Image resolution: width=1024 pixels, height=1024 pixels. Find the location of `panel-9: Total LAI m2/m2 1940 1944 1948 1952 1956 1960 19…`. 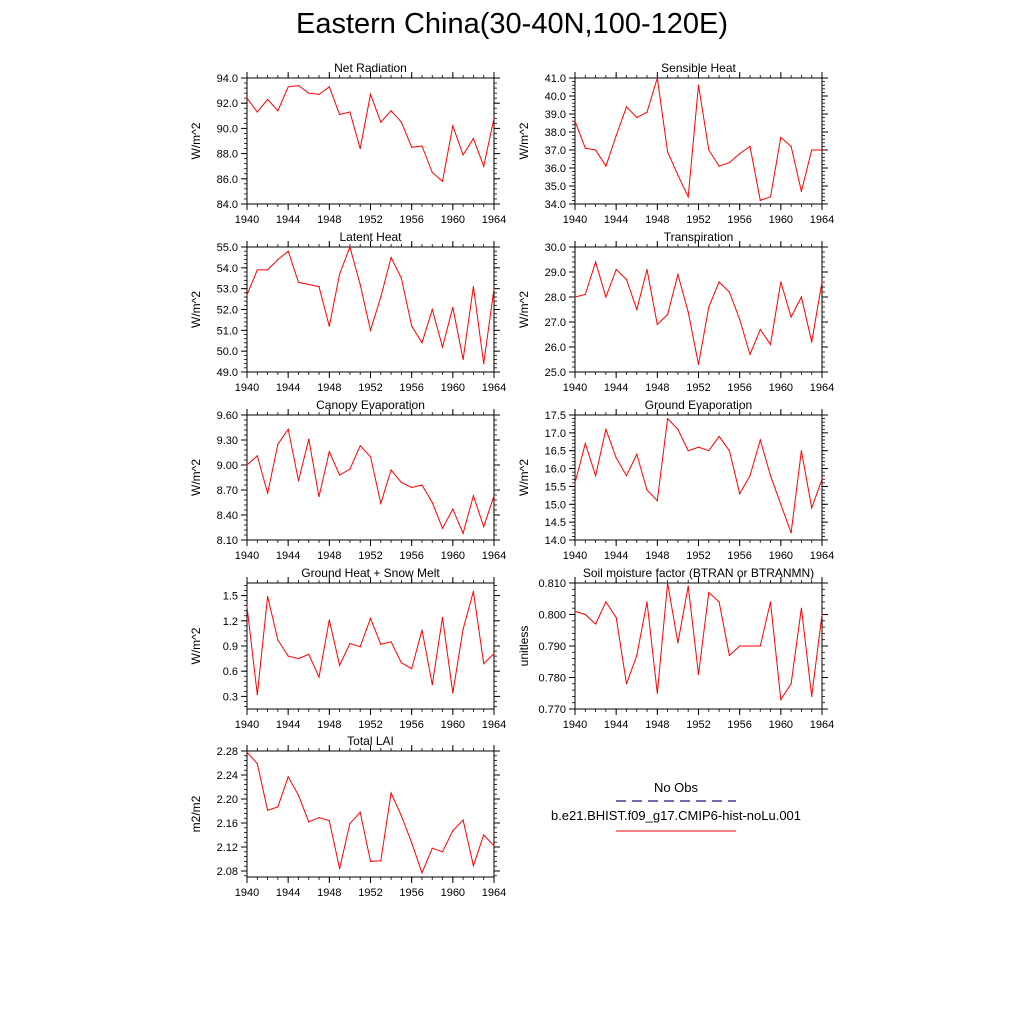

panel-9: Total LAI m2/m2 1940 1944 1948 1952 1956 1960 19… is located at coordinates (347, 816).